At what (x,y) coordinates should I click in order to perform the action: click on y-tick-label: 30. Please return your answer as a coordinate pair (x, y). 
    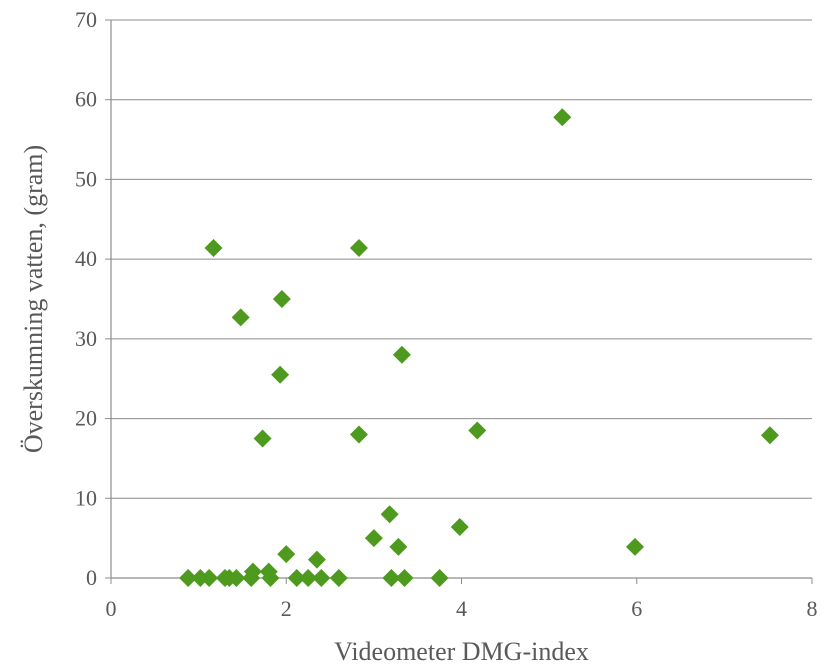
    Looking at the image, I should click on (86, 338).